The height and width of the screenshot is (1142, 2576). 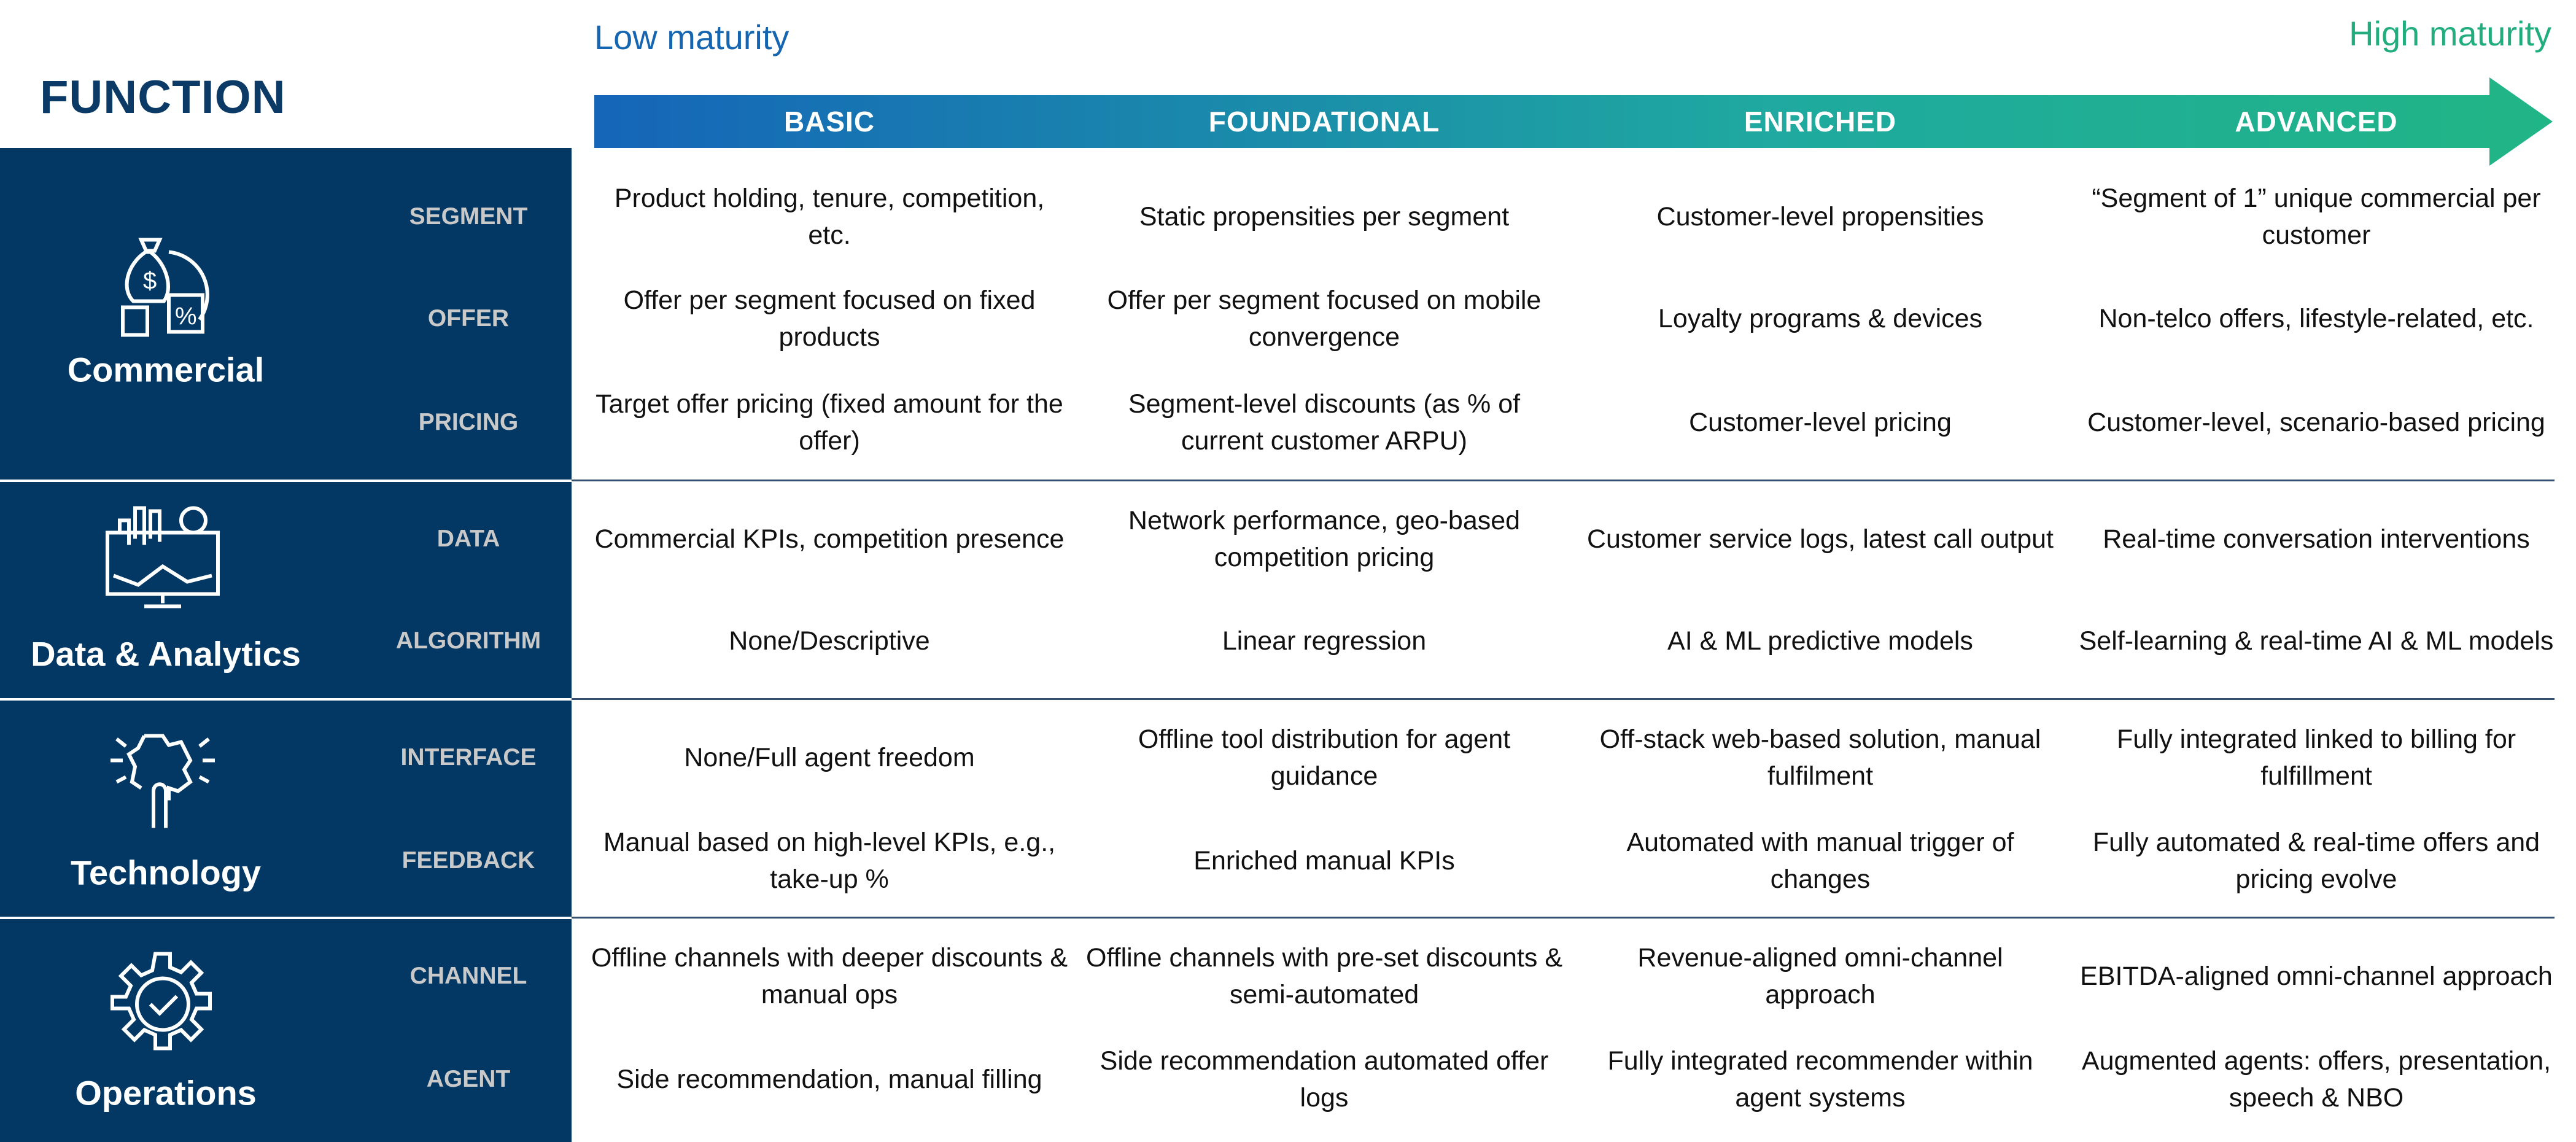 I want to click on group-name: Commercial, so click(x=166, y=369).